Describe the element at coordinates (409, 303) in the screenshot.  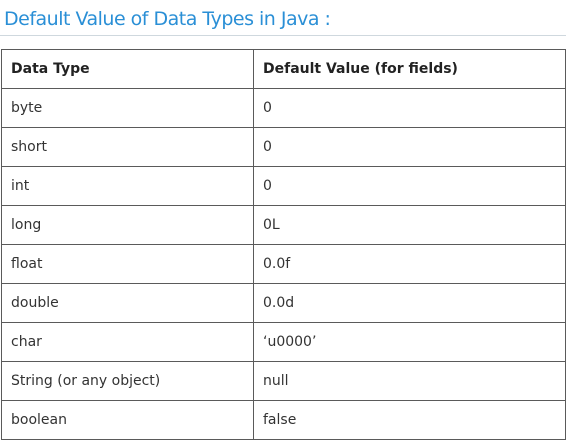
I see `default-value-cell: 0.0d` at that location.